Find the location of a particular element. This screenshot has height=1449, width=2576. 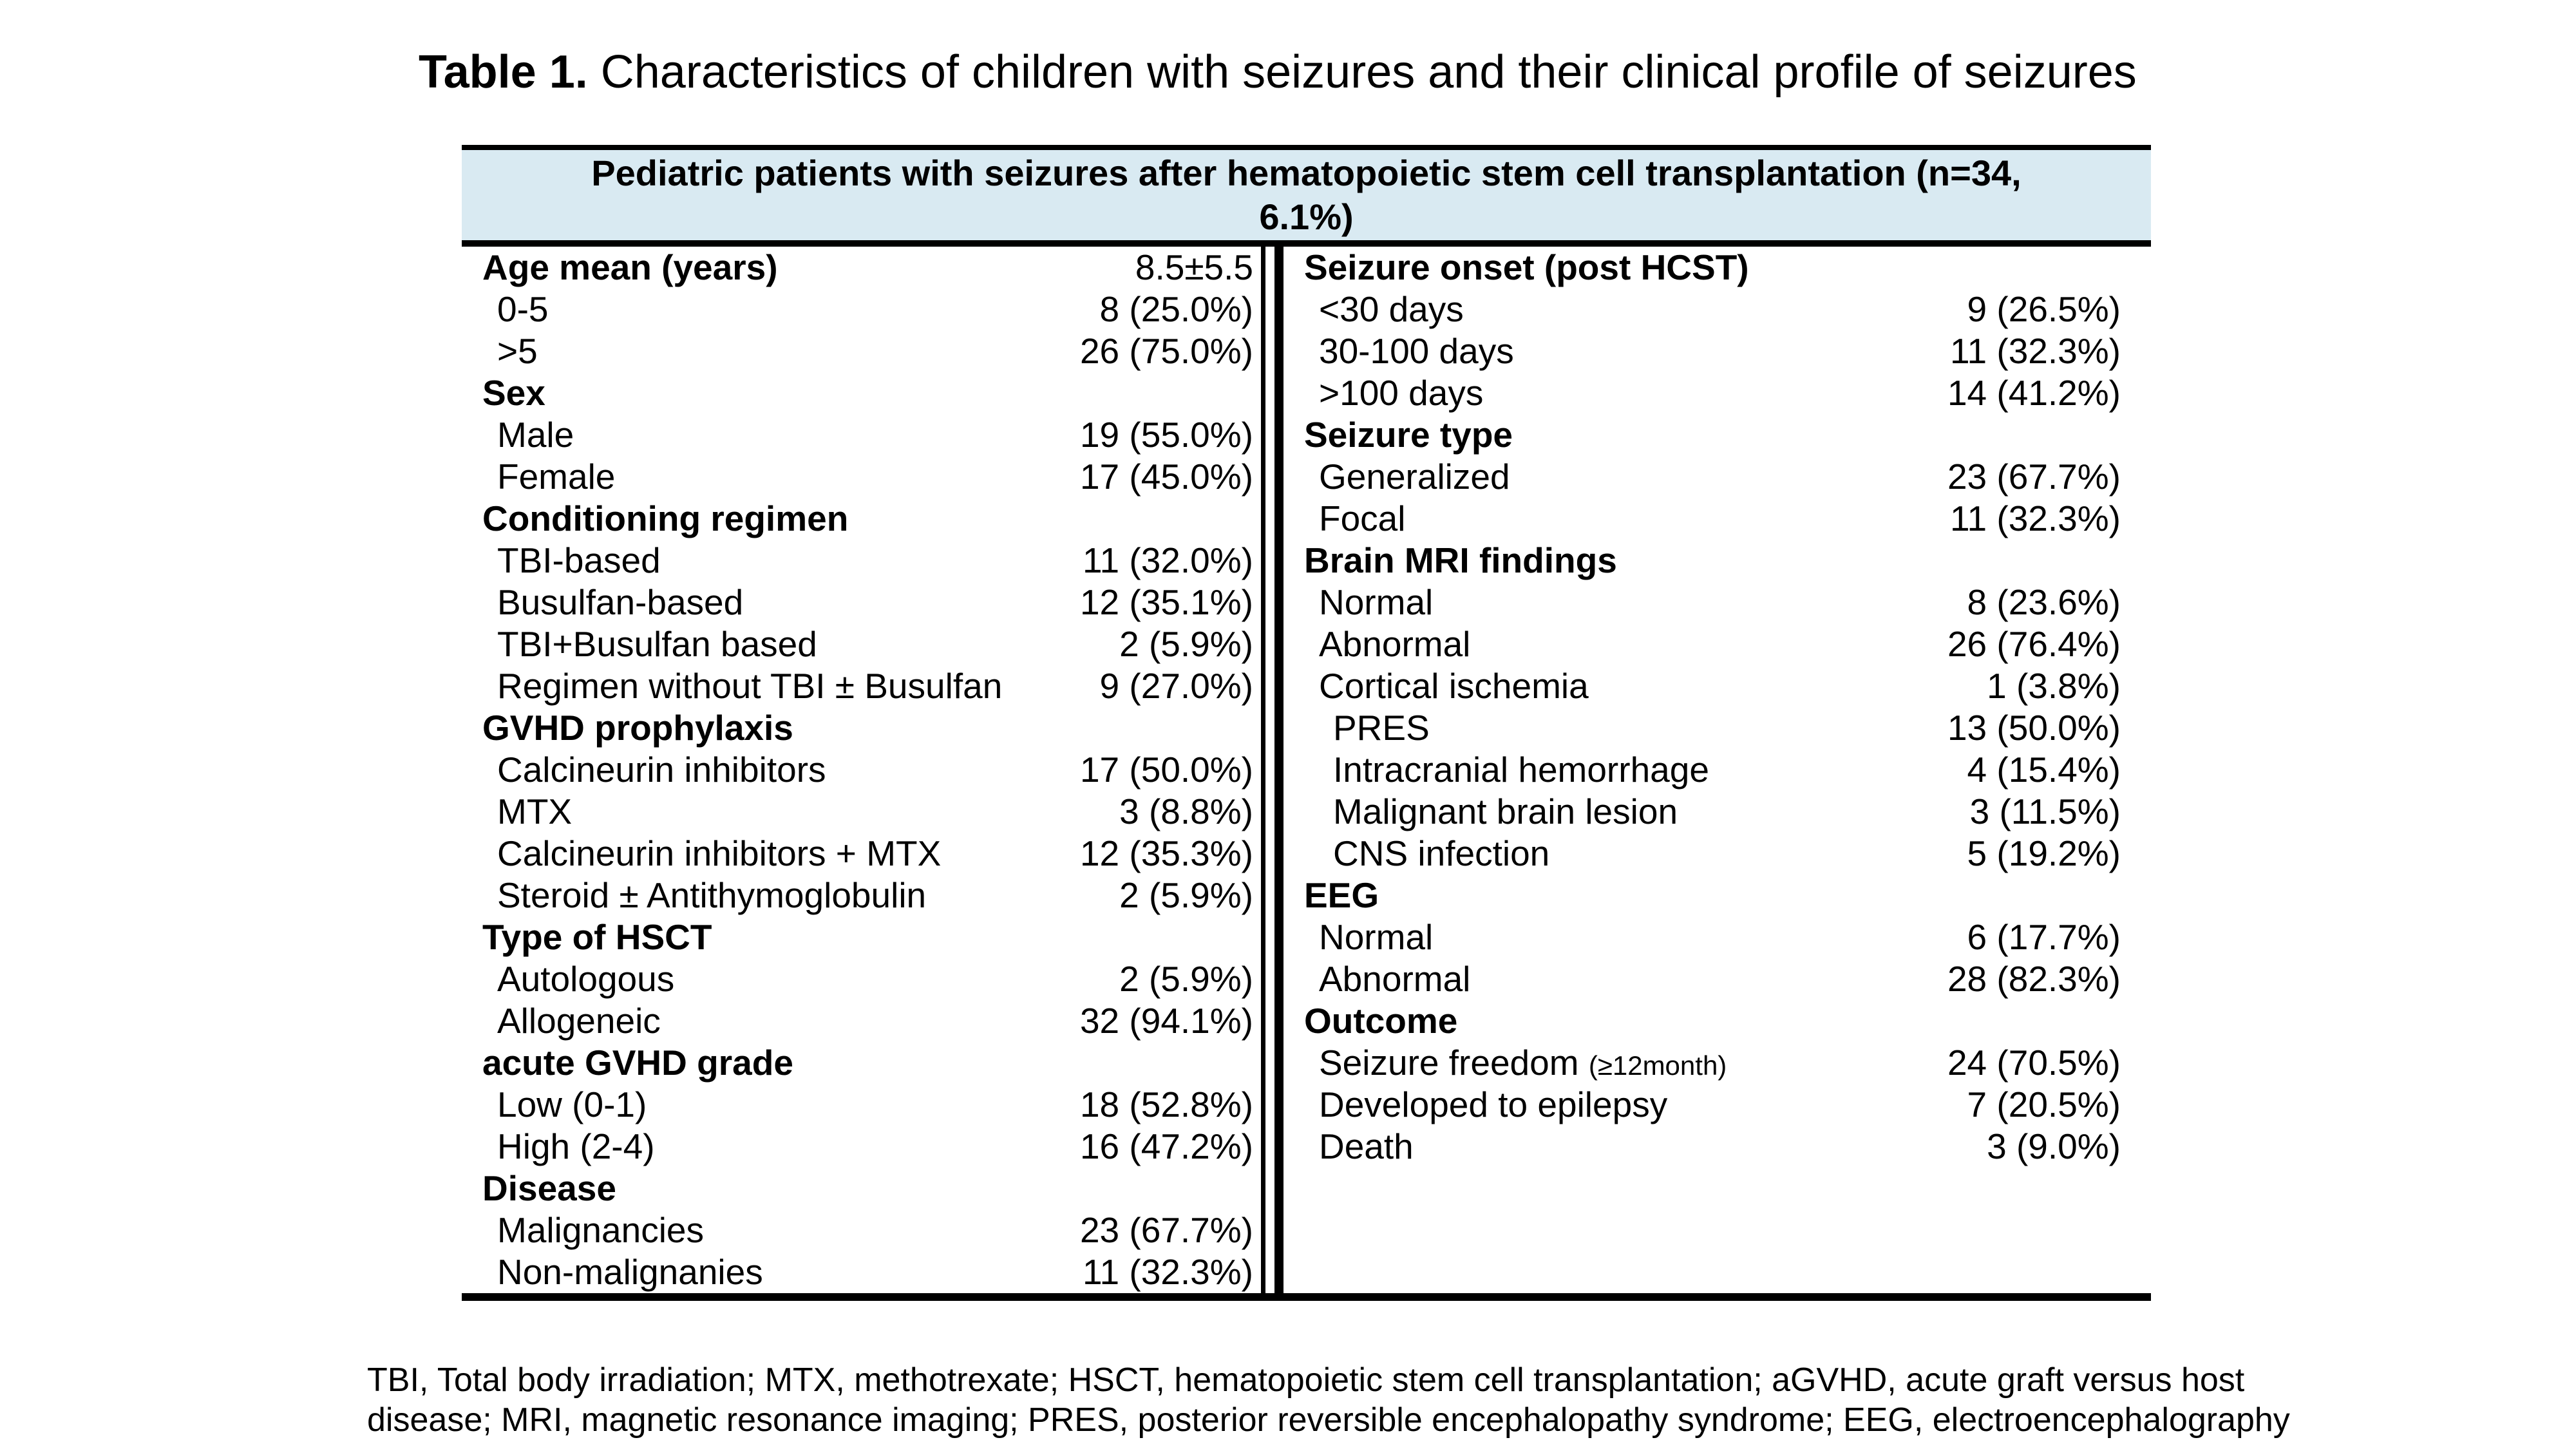

row-value: 3 (9.0%) is located at coordinates (2054, 1146).